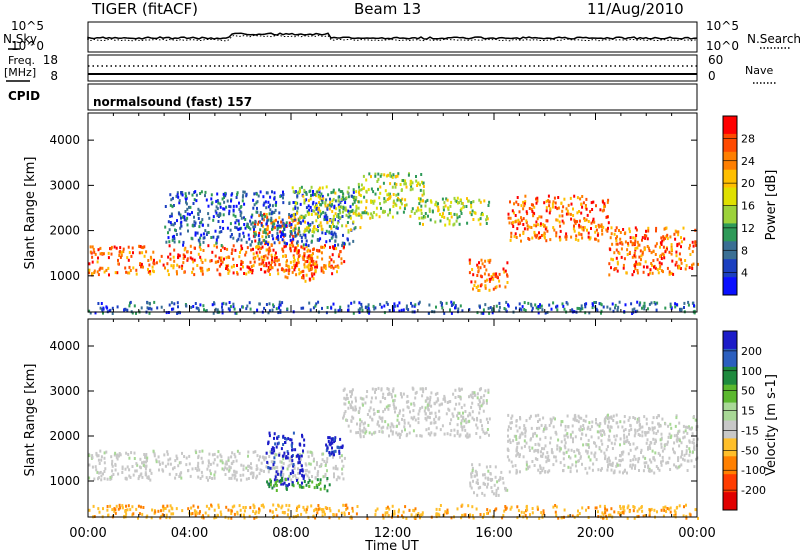 This screenshot has height=554, width=800. Describe the element at coordinates (744, 273) in the screenshot. I see `colorbar-tick-label: 4` at that location.